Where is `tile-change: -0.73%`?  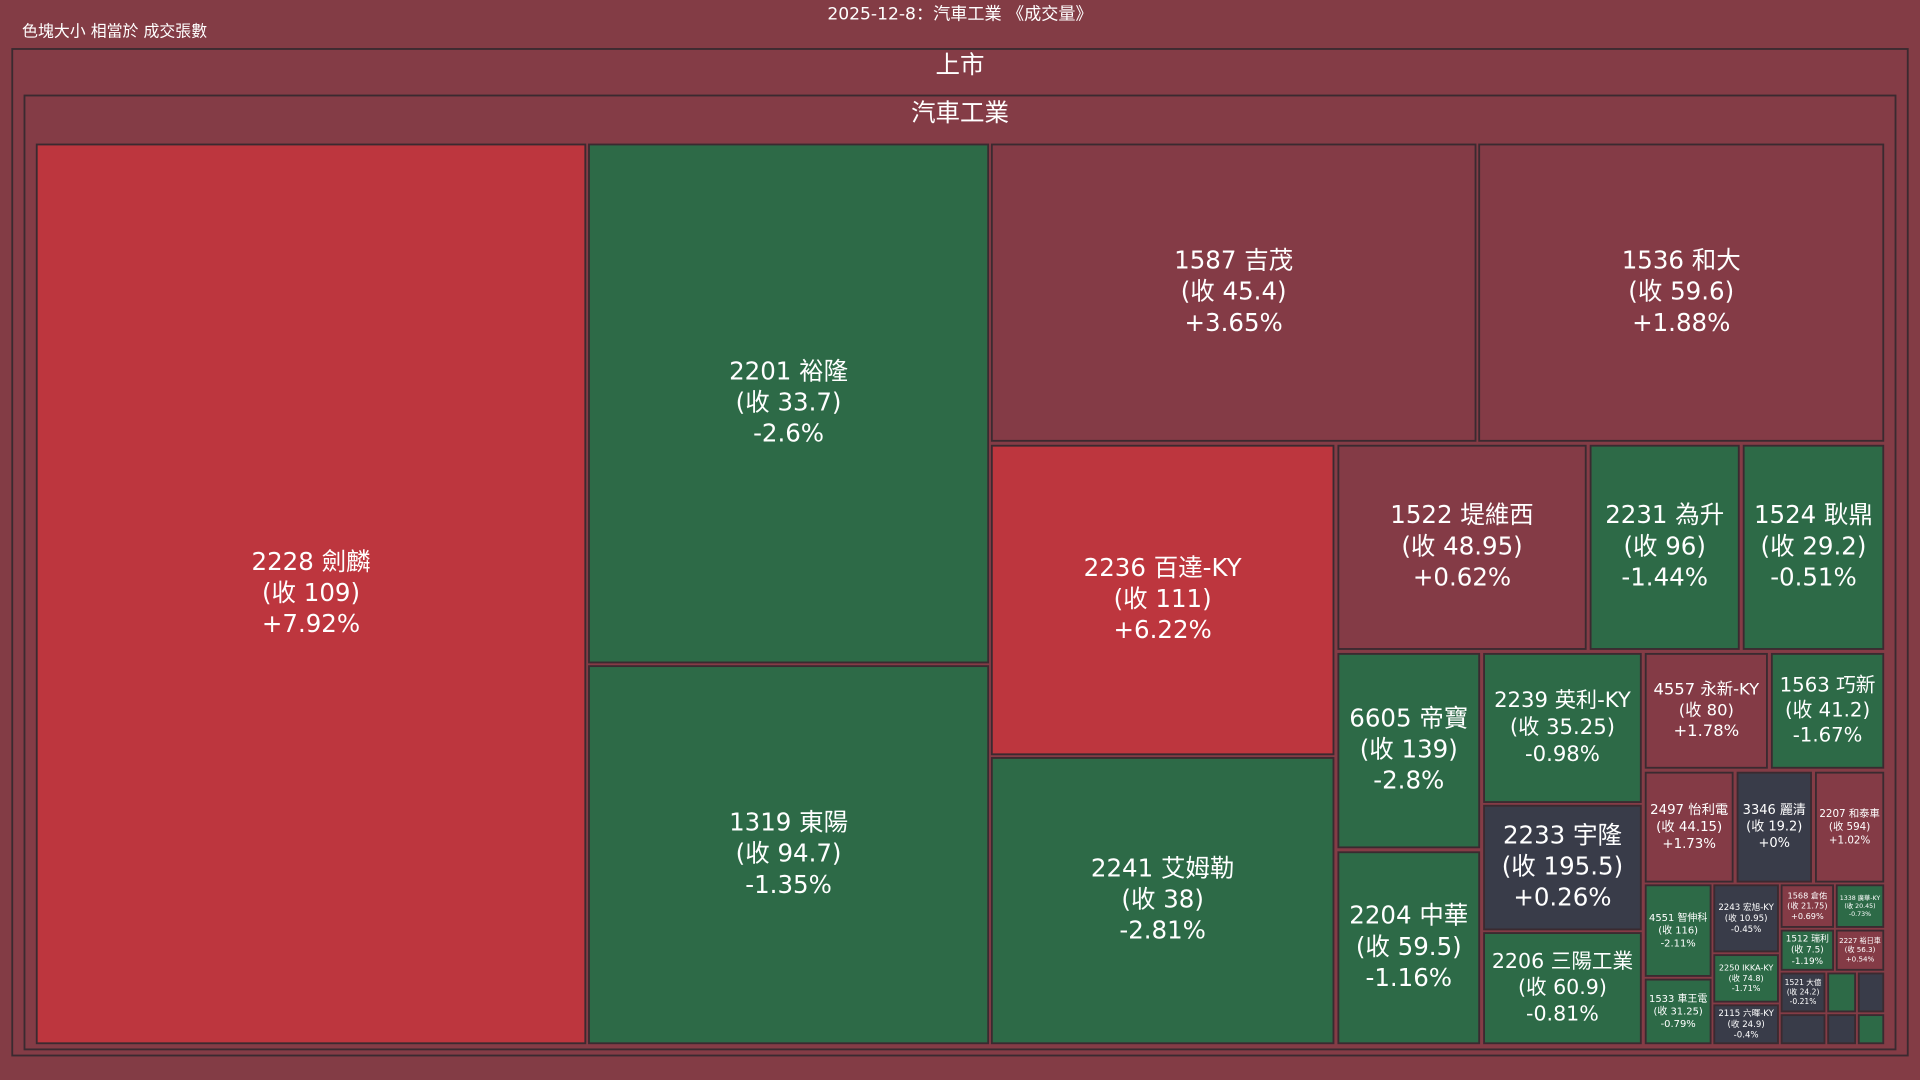
tile-change: -0.73% is located at coordinates (1860, 914).